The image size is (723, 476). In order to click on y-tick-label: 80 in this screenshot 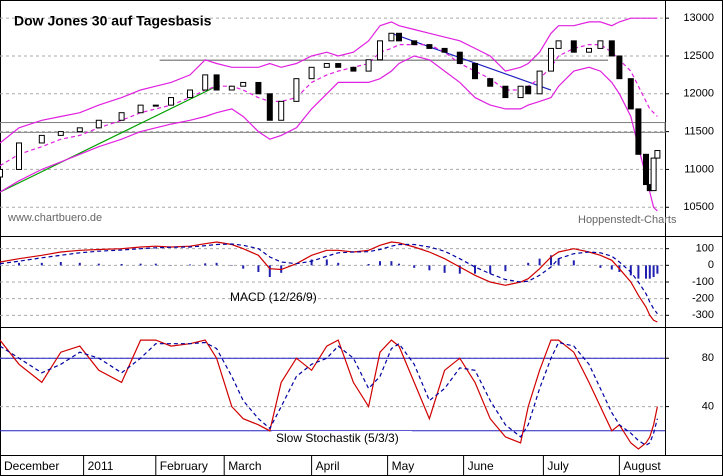, I will do `click(708, 358)`.